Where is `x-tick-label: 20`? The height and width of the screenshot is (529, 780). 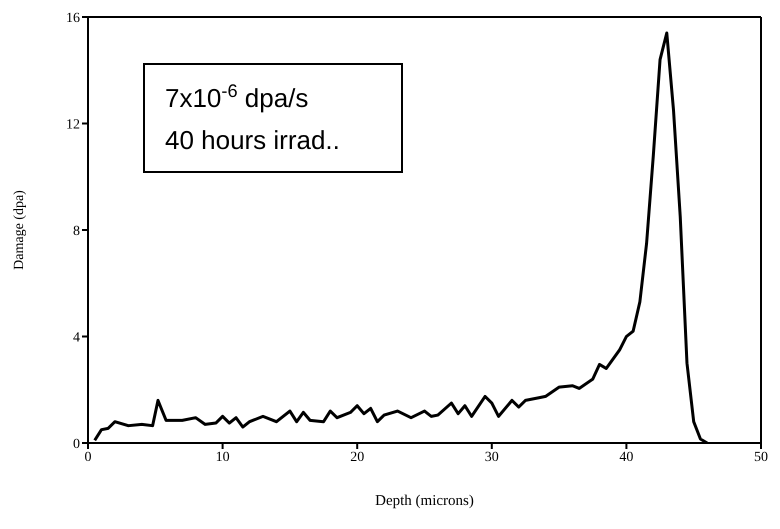
x-tick-label: 20 is located at coordinates (357, 457).